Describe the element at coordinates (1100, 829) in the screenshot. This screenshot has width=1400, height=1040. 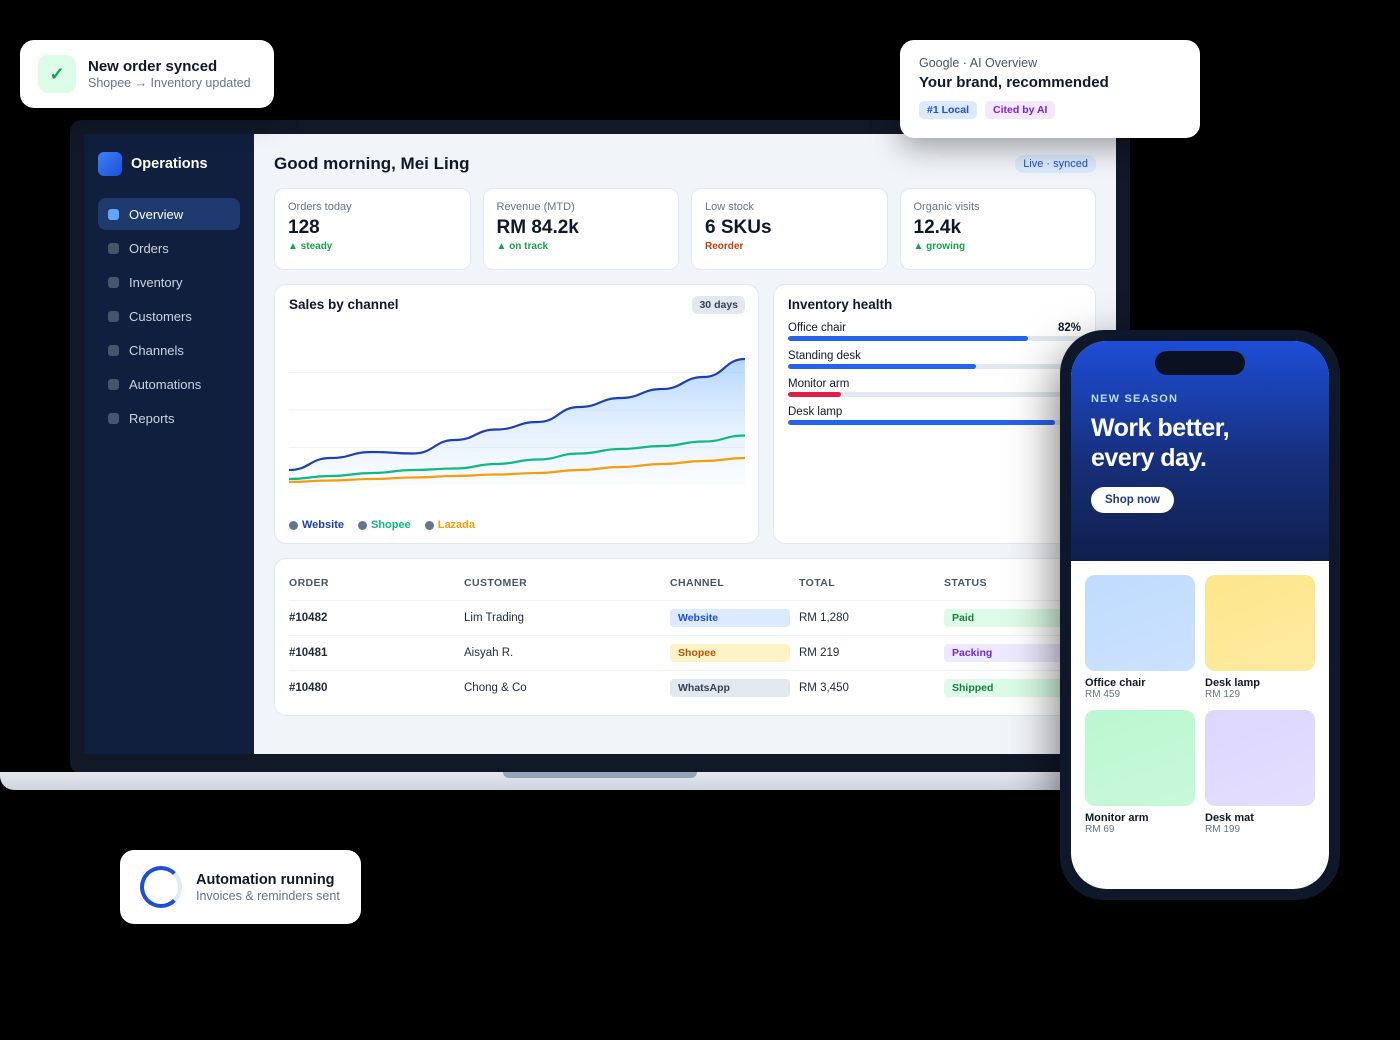
I see `product-price: RM 69` at that location.